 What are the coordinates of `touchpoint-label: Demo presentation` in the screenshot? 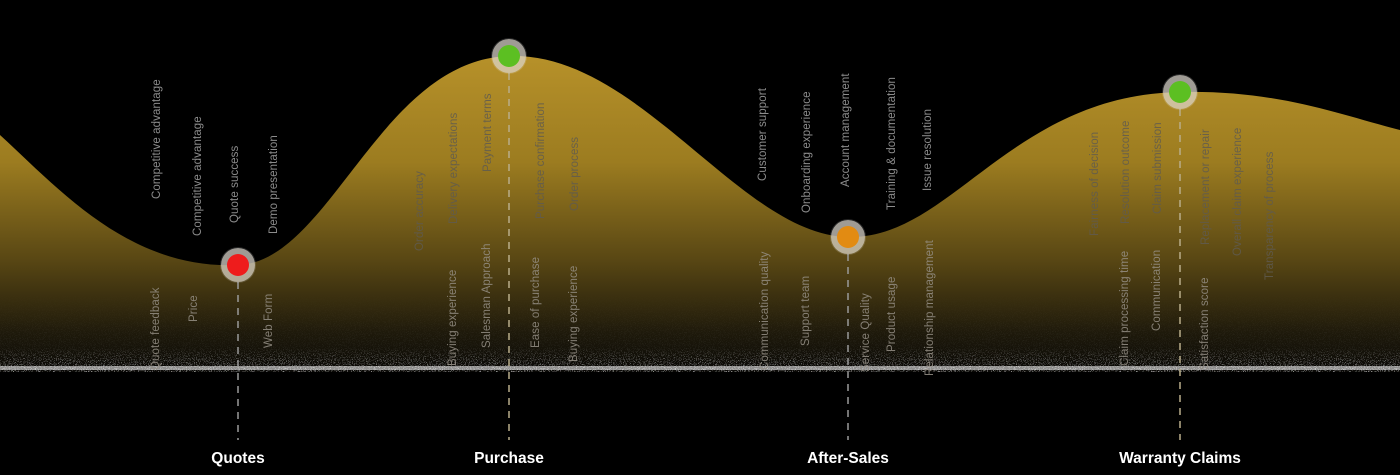 It's located at (274, 184).